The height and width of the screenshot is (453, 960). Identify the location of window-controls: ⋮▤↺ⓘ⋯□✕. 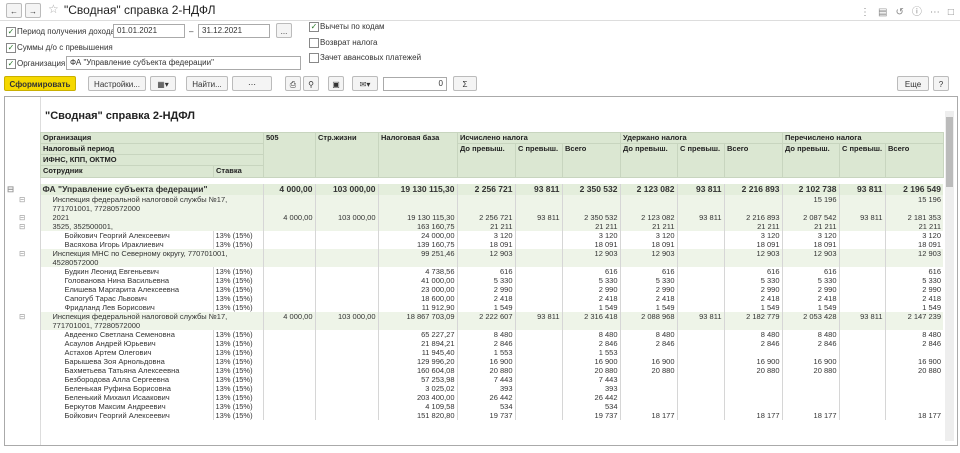
(910, 10).